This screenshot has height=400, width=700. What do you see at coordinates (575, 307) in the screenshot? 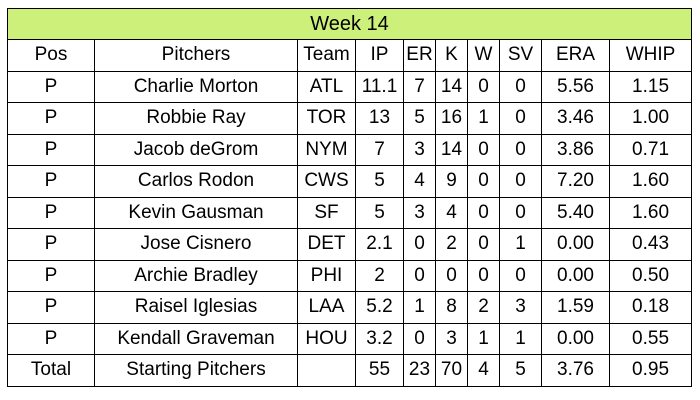
I see `cell-era: 1.59` at bounding box center [575, 307].